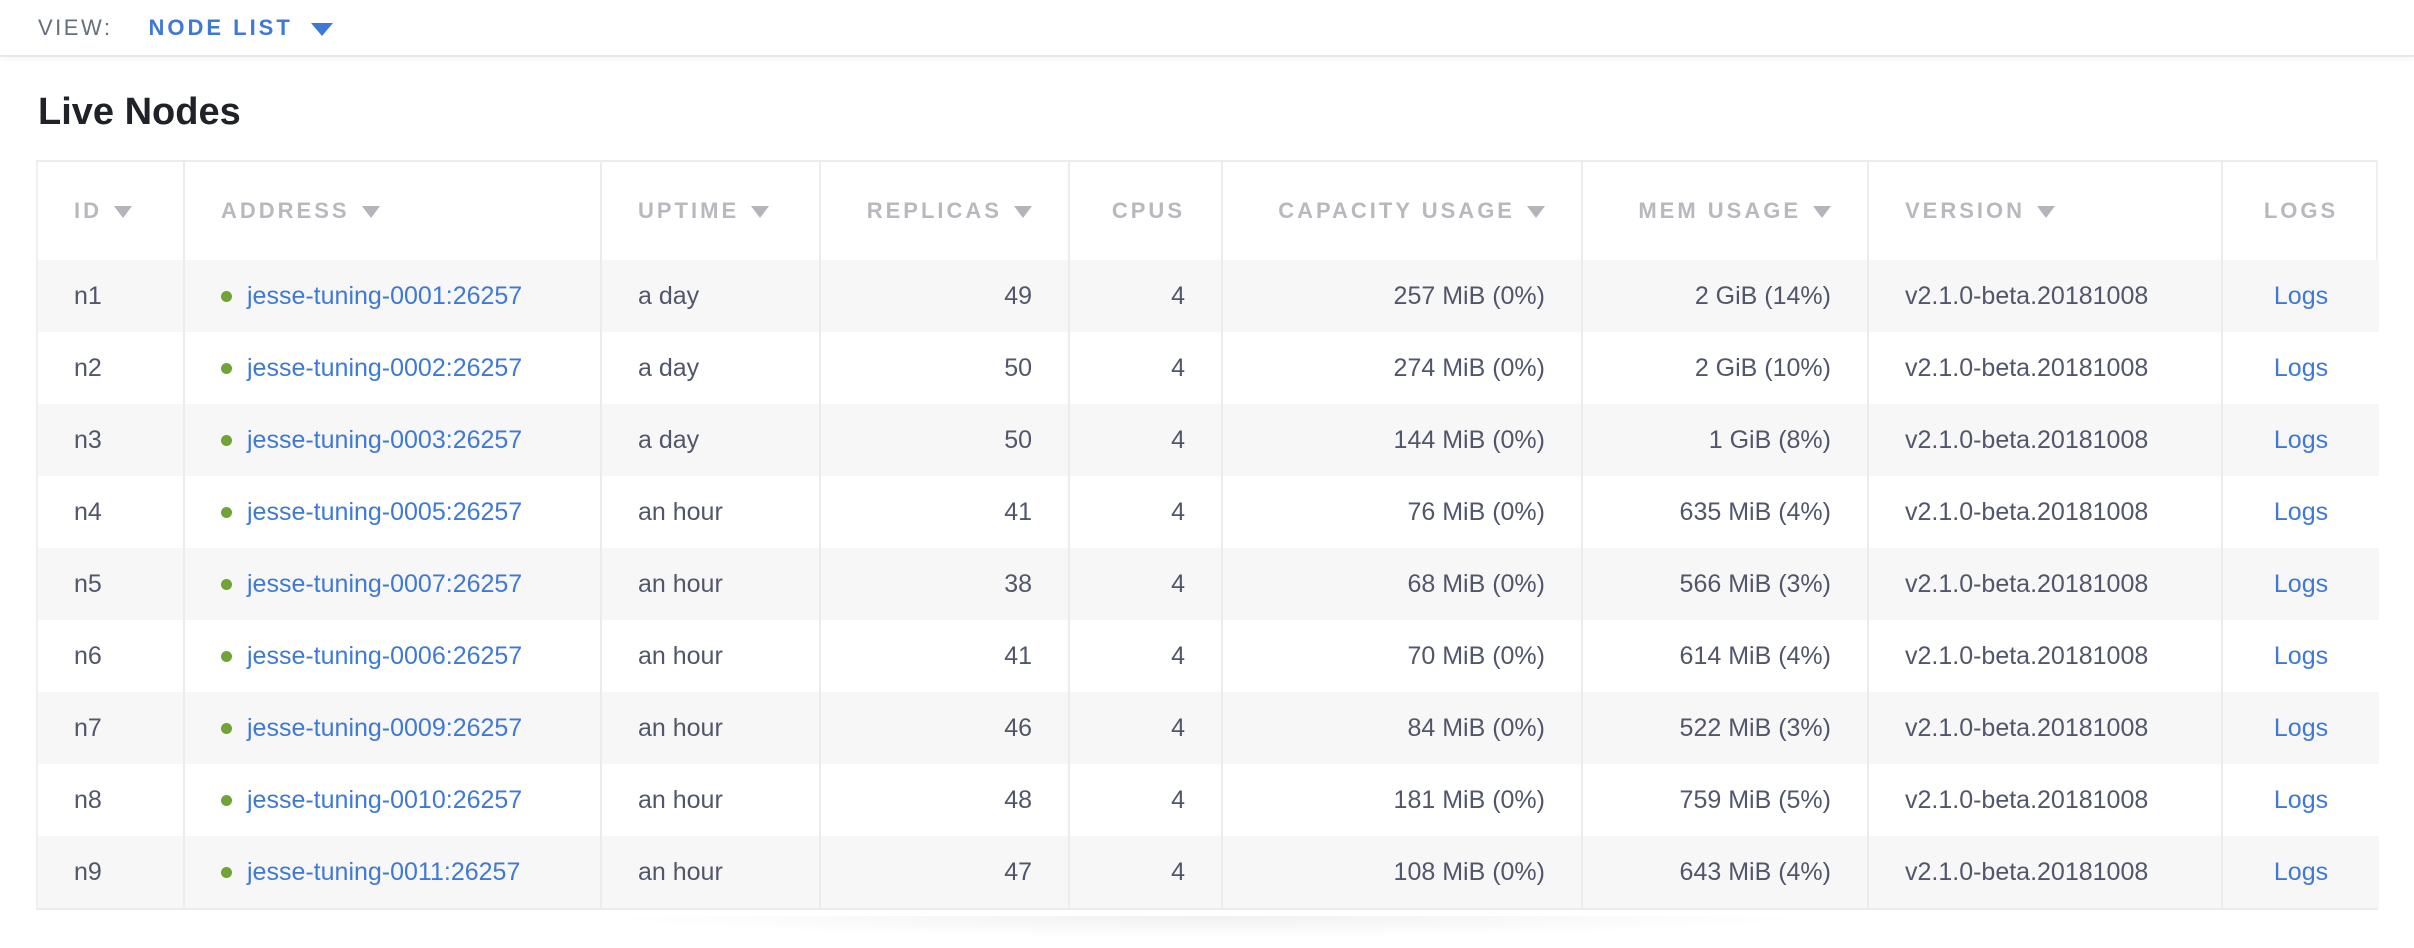  I want to click on column-header-uptime: UPTIME, so click(710, 211).